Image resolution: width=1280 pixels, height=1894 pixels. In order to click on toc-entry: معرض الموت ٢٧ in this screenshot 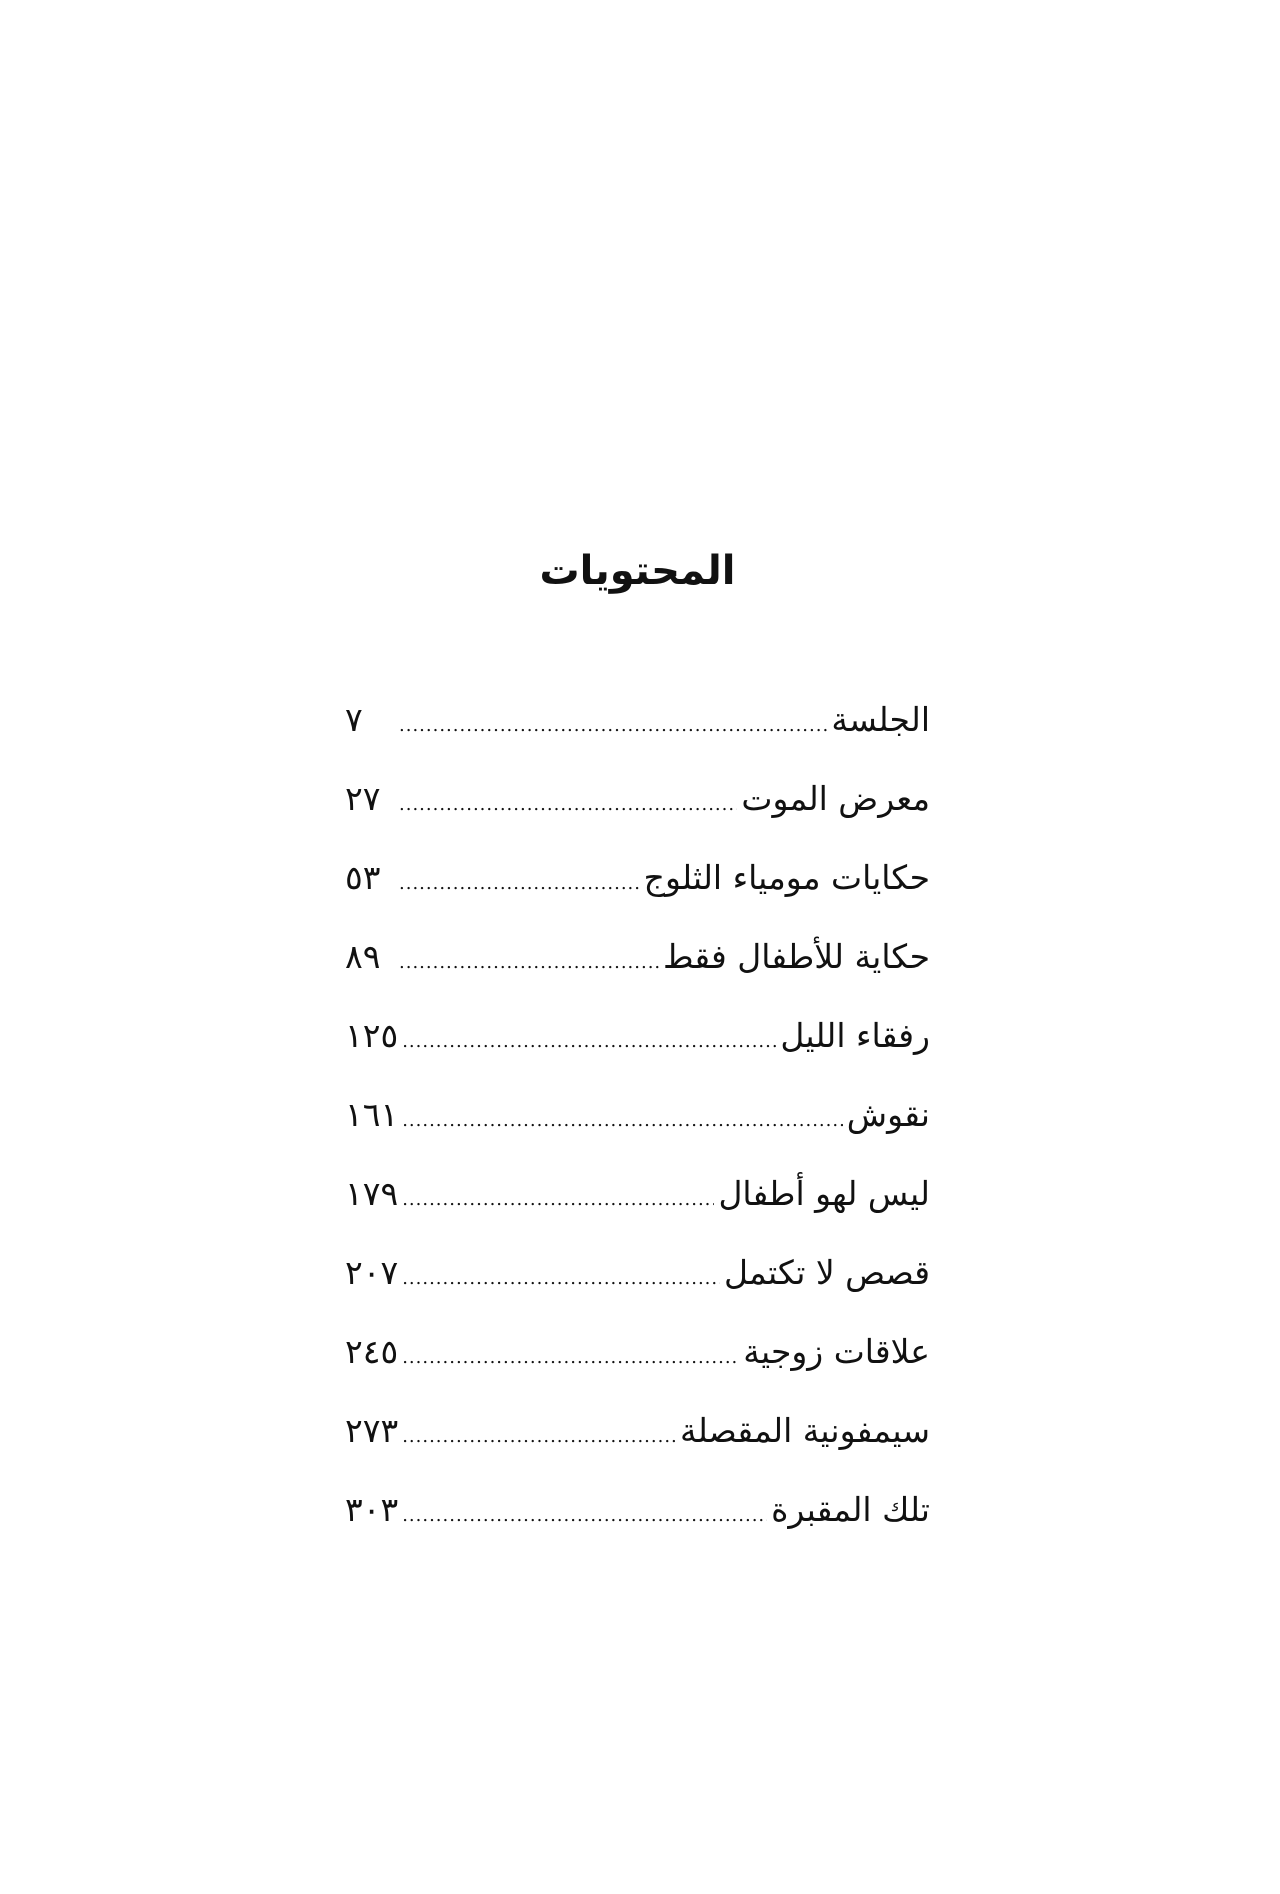, I will do `click(637, 818)`.